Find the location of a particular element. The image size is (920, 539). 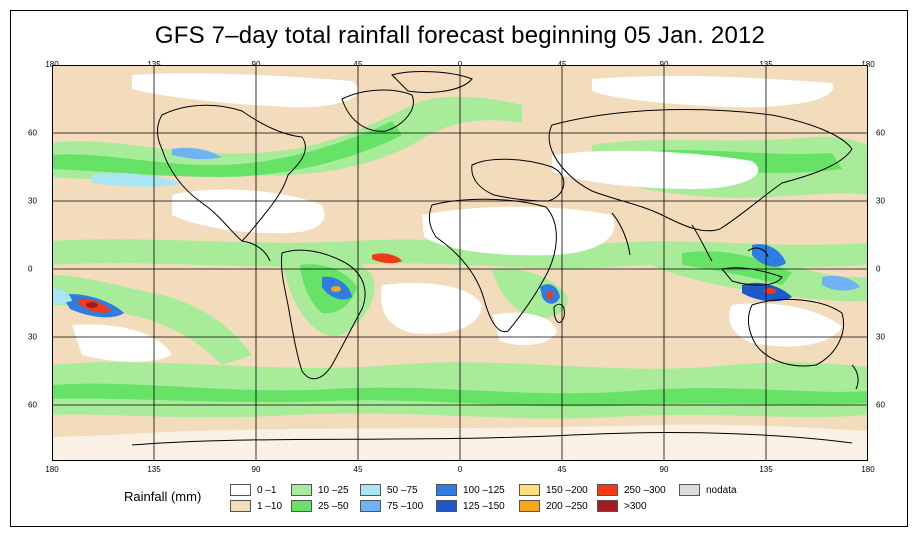

legend-label: 75 –100 is located at coordinates (405, 506).